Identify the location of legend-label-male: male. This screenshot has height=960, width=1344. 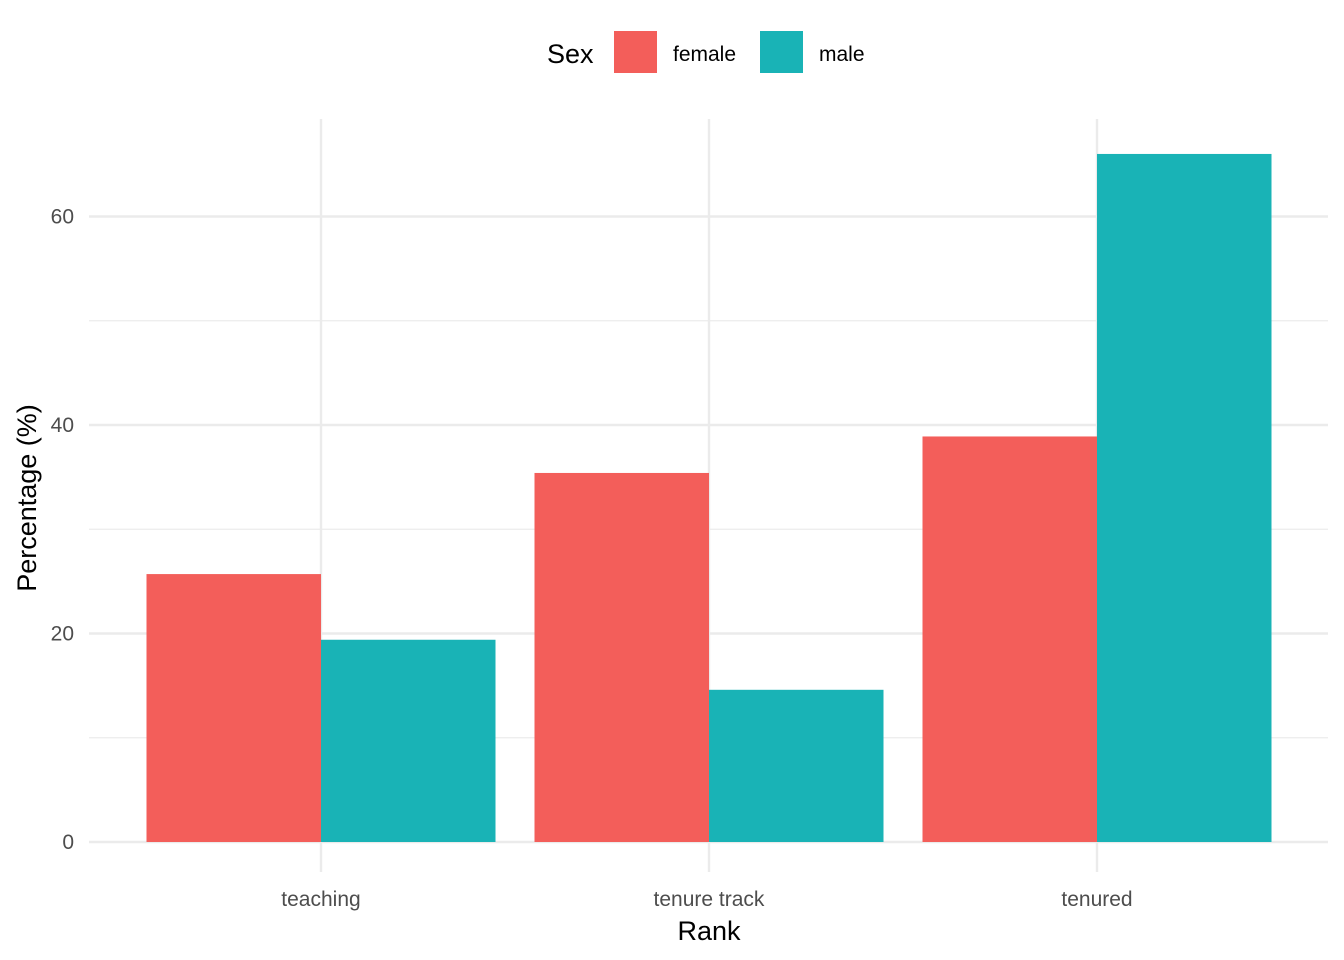
(842, 54).